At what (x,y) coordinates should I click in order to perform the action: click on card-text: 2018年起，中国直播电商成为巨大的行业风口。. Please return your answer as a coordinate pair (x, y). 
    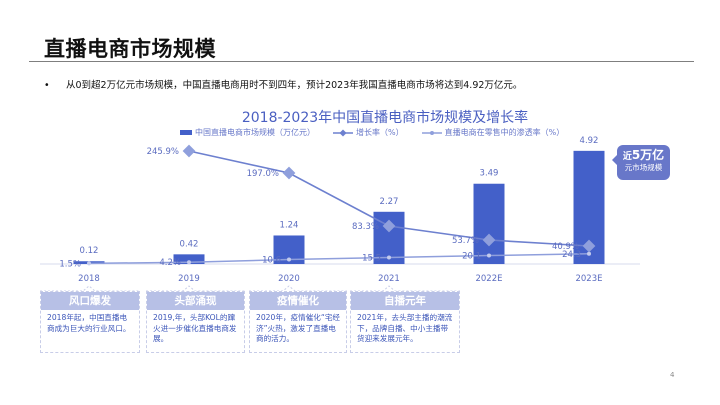
    Looking at the image, I should click on (89, 323).